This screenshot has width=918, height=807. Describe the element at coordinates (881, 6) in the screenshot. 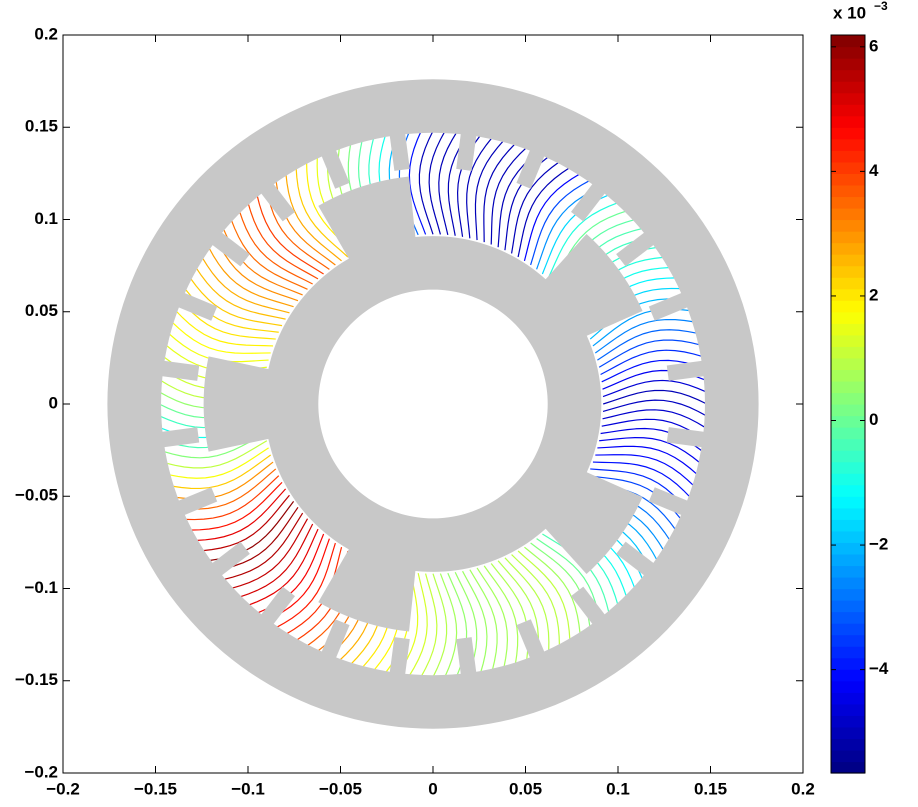

I see `colorbar-exponent: −3` at that location.